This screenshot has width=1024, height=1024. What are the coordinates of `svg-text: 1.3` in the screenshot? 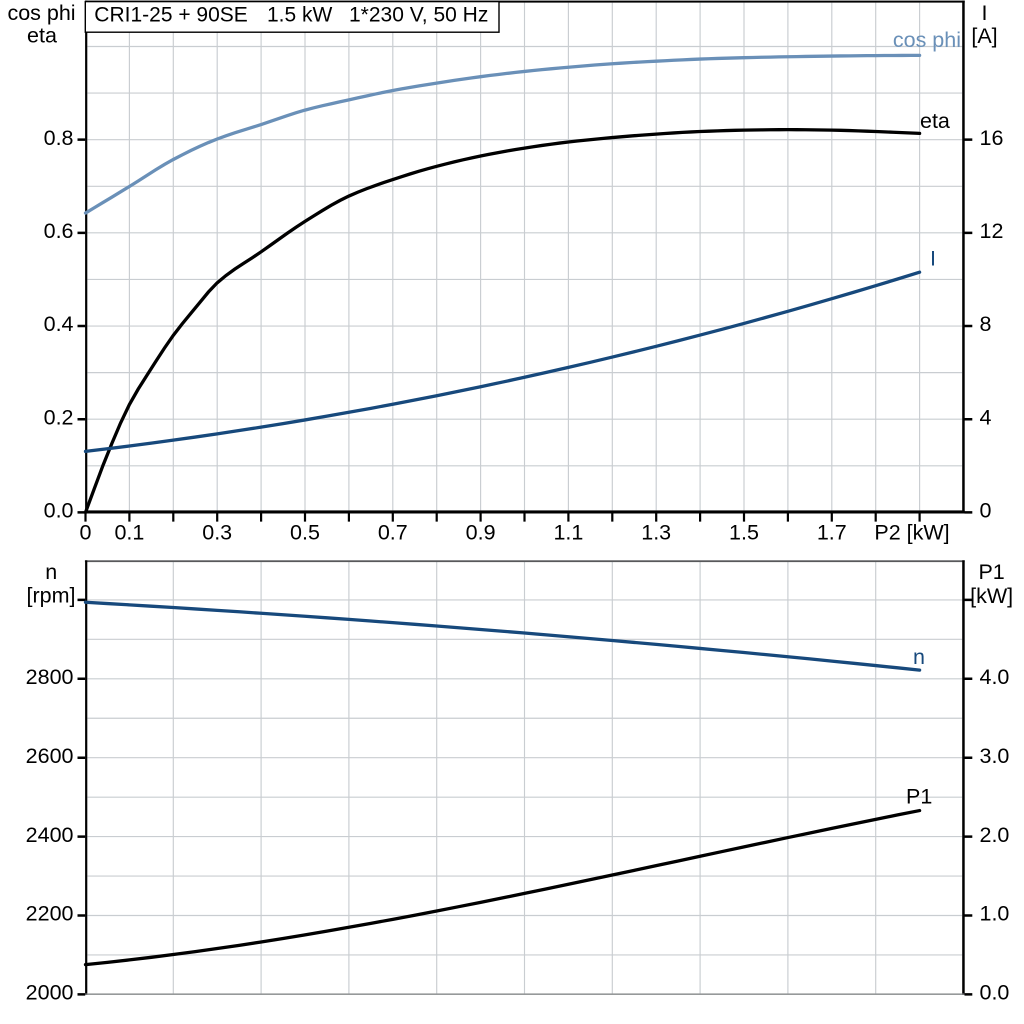 It's located at (656, 533).